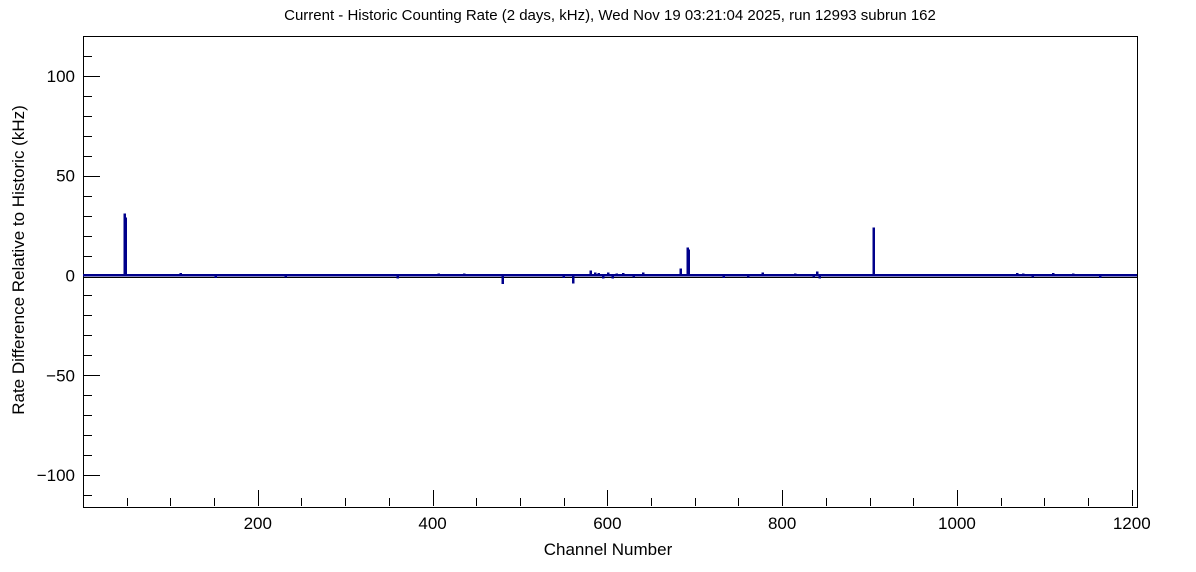 The width and height of the screenshot is (1196, 572). What do you see at coordinates (432, 523) in the screenshot?
I see `x-tick-label: 400` at bounding box center [432, 523].